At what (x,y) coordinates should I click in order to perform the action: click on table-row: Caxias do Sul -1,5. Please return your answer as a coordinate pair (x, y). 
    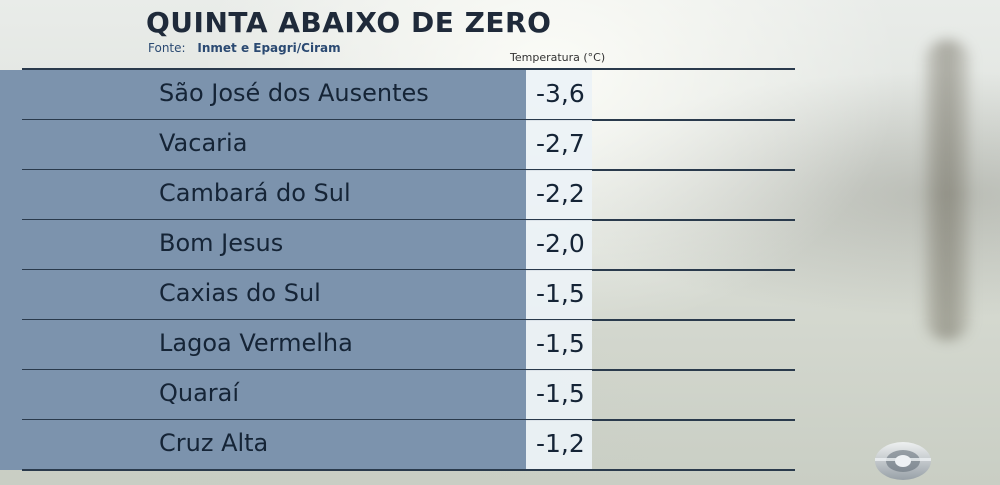
    Looking at the image, I should click on (397, 295).